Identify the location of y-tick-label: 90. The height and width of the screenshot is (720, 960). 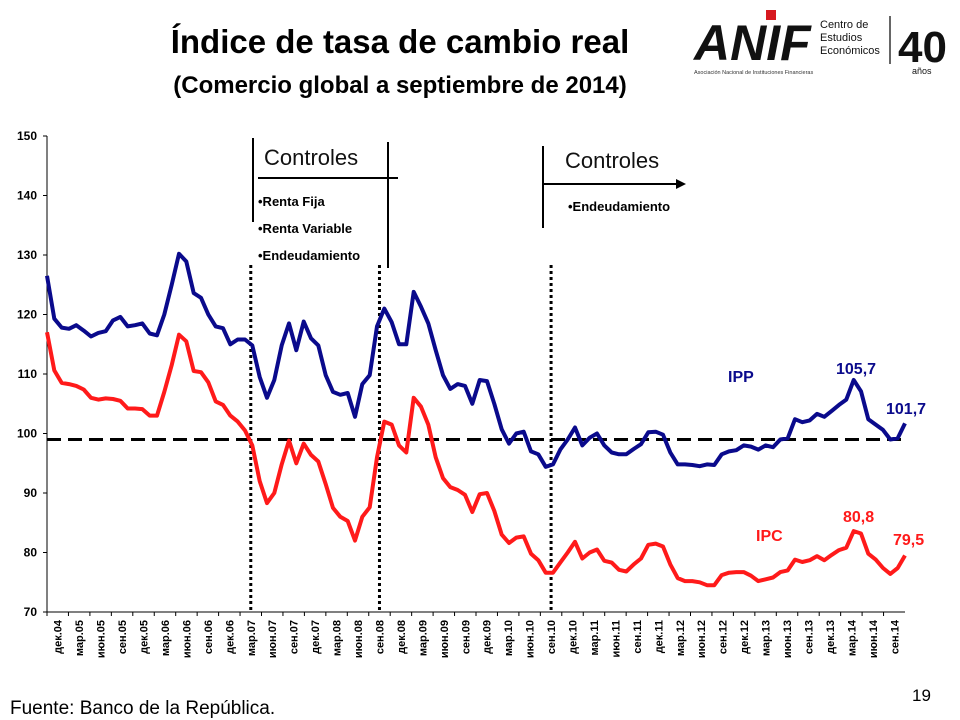
(31, 493).